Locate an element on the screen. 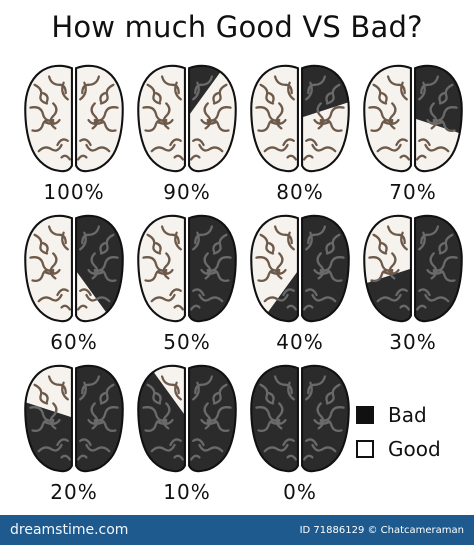 The height and width of the screenshot is (545, 474). percent-label: 20% is located at coordinates (74, 492).